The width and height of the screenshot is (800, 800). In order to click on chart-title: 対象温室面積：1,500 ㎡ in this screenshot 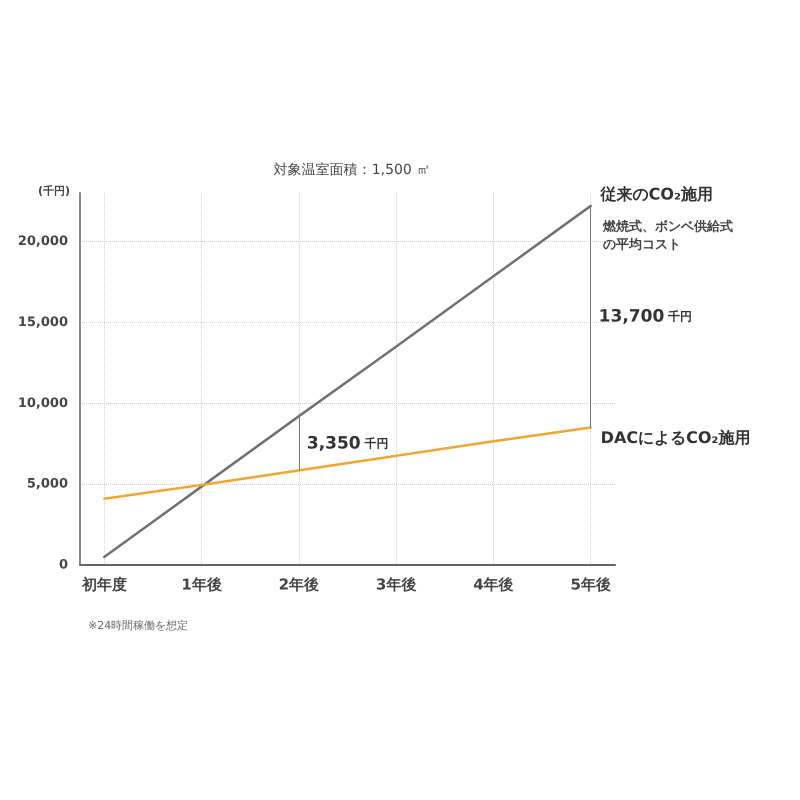, I will do `click(352, 170)`.